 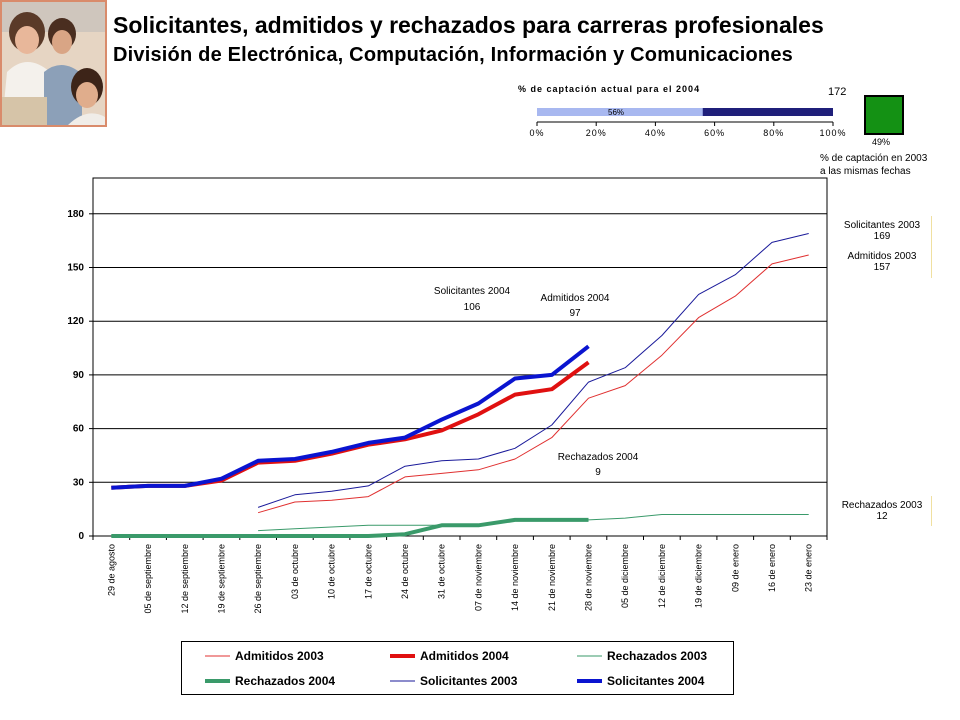 I want to click on y-tick-label: 90, so click(x=79, y=375).